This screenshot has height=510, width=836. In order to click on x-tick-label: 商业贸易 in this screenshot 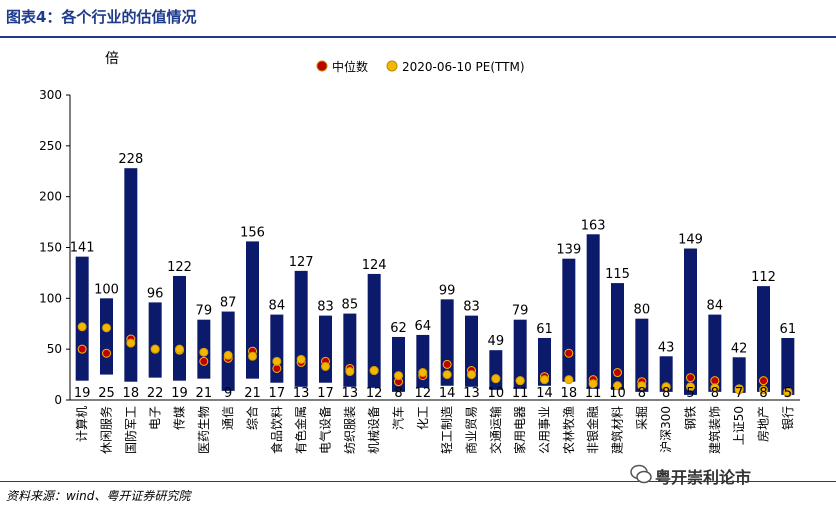, I will do `click(471, 430)`.